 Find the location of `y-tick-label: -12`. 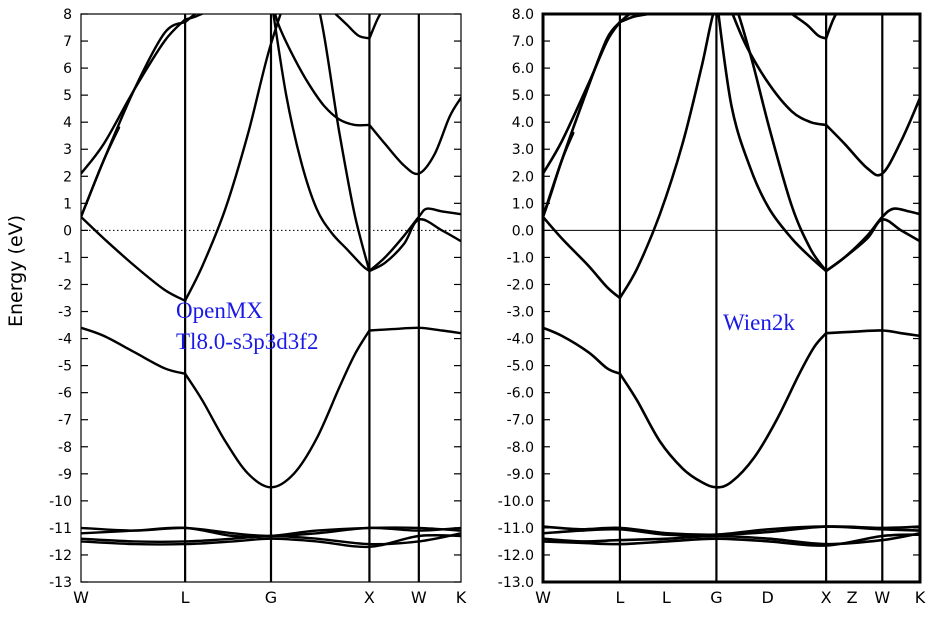

y-tick-label: -12 is located at coordinates (60, 556).